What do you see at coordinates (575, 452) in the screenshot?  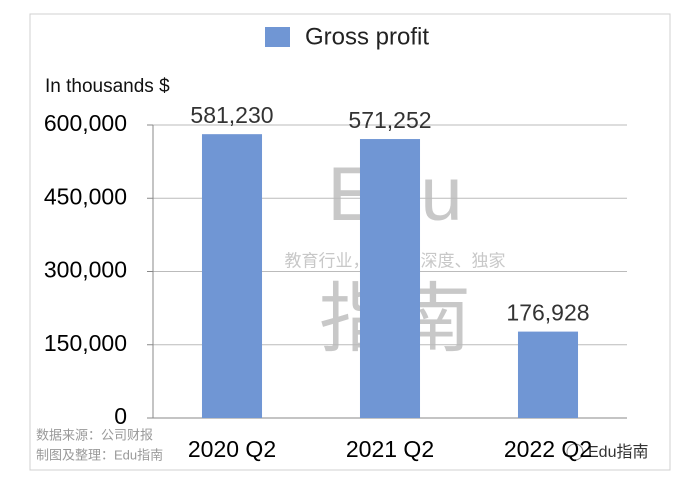 I see `brand-icon` at bounding box center [575, 452].